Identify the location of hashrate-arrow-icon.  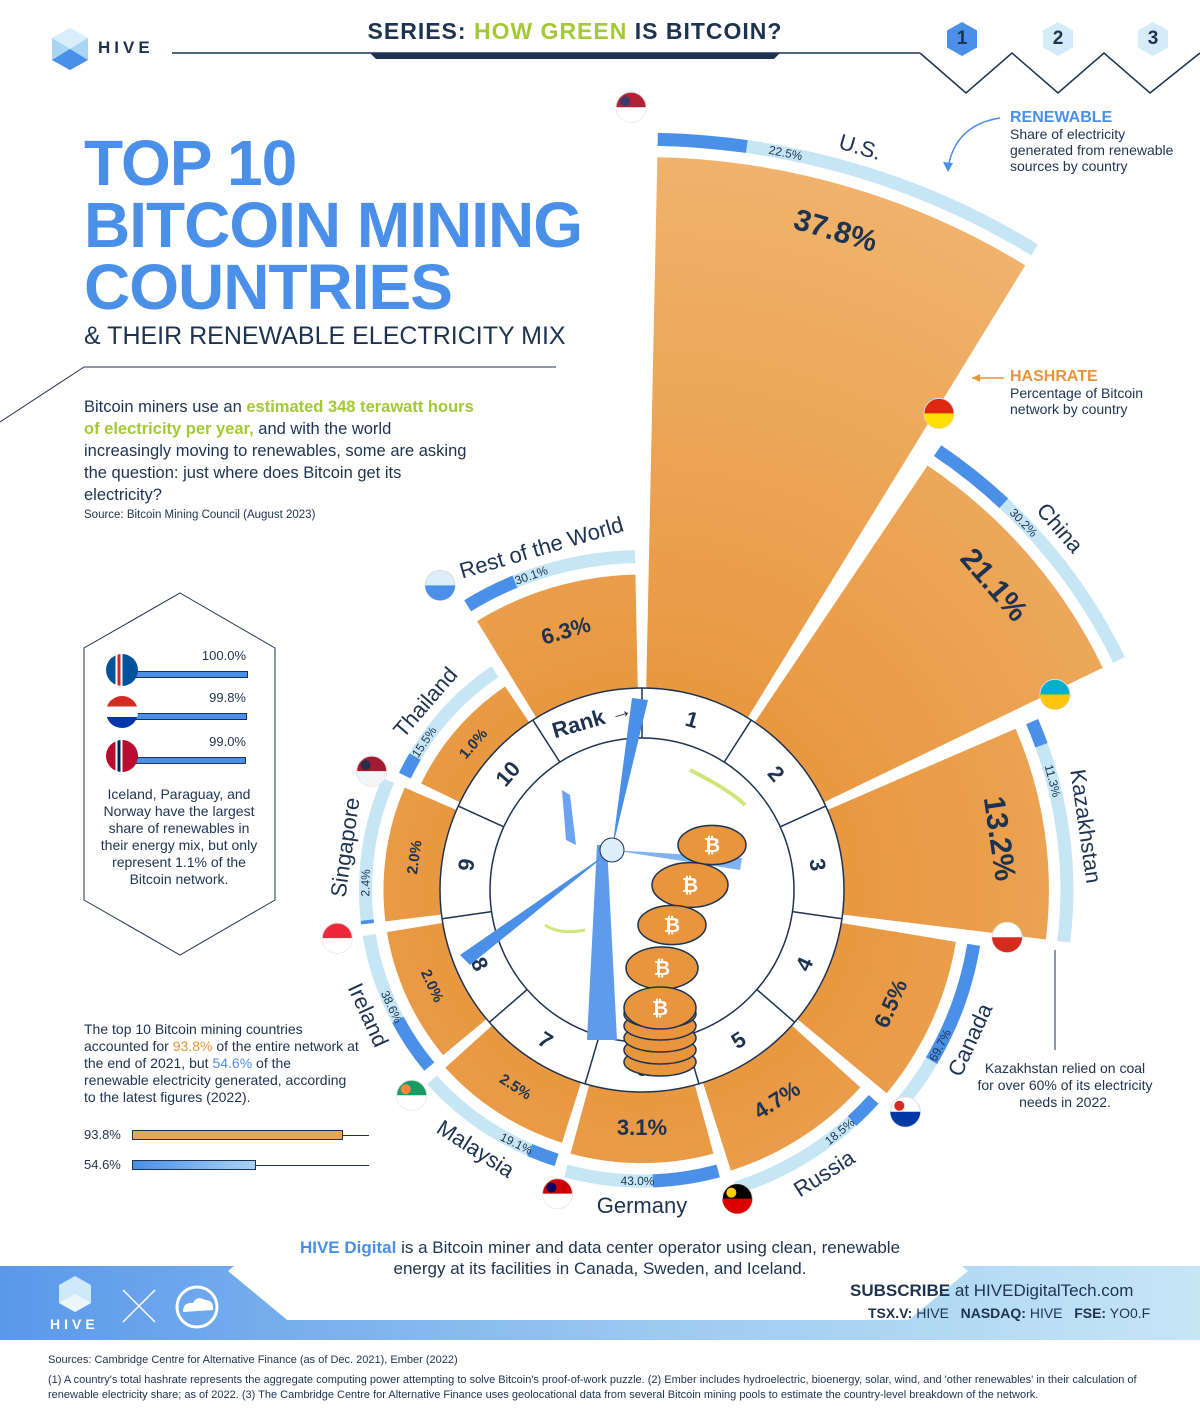
(976, 378).